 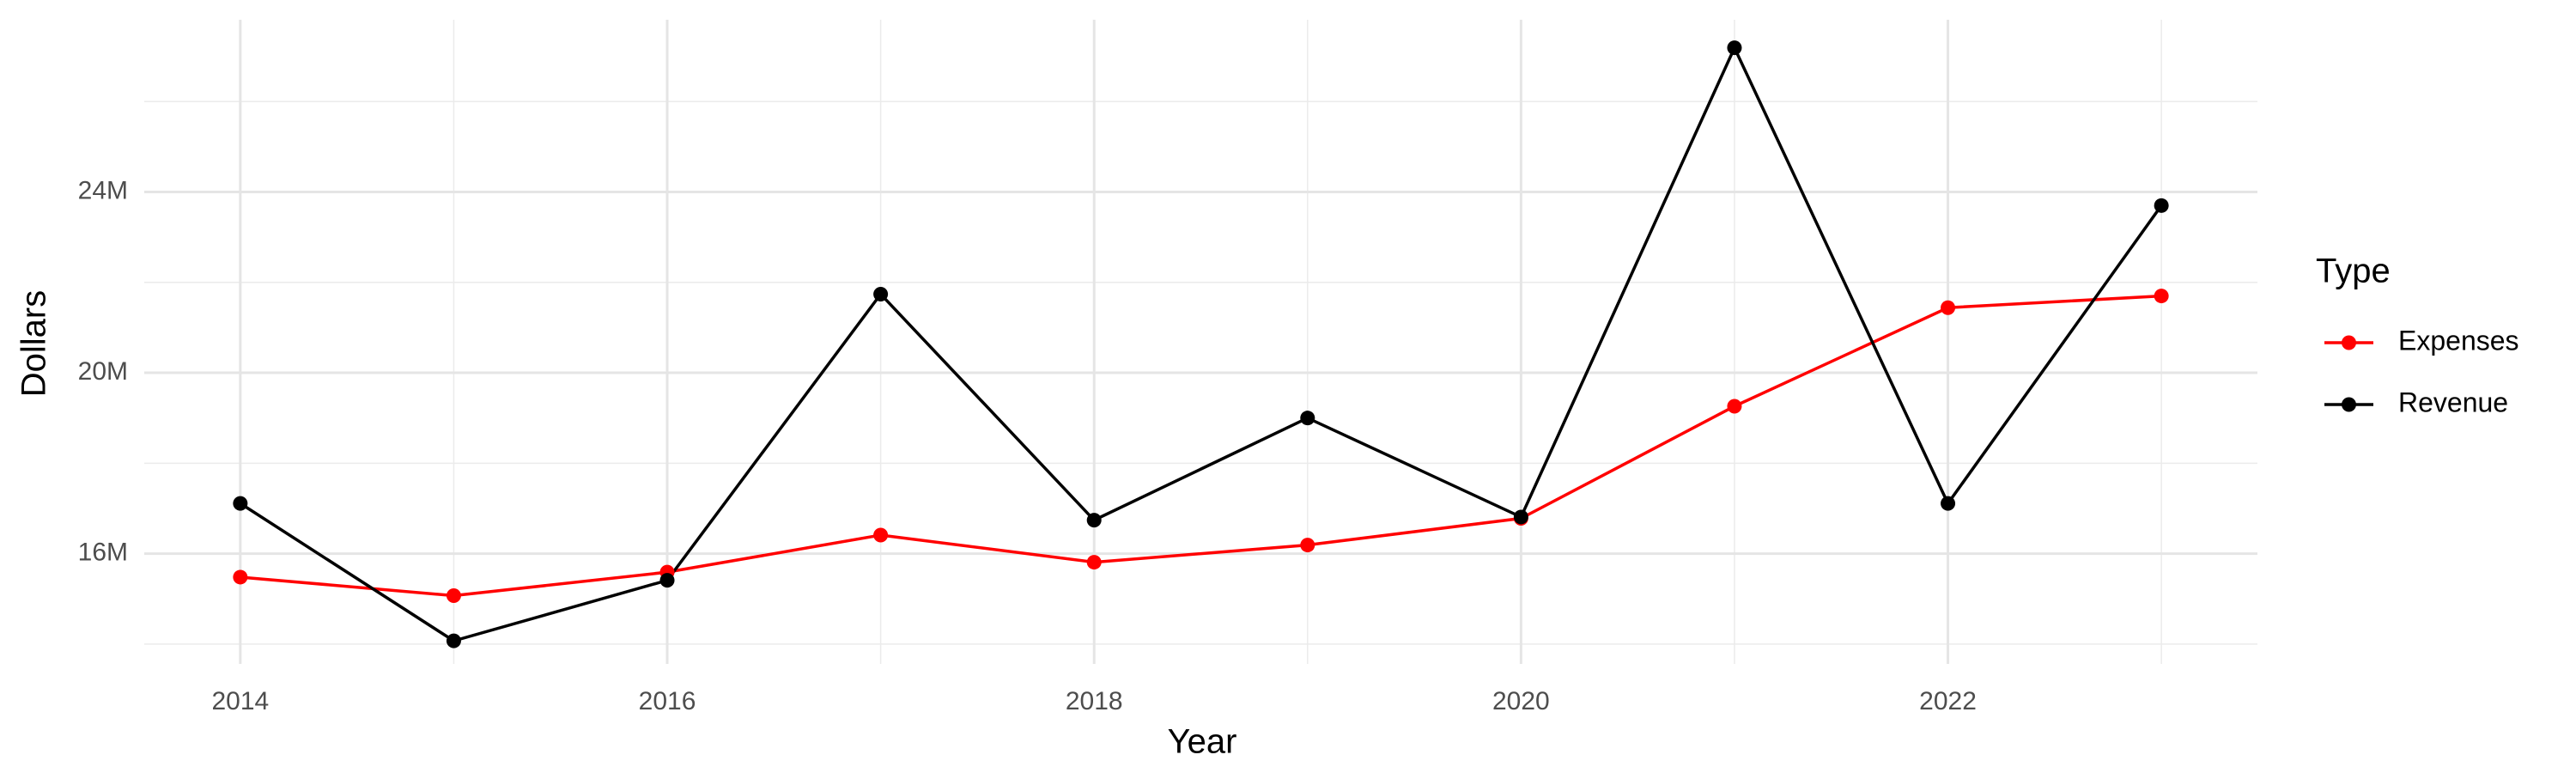 I want to click on y-tick-label: 24M, so click(x=103, y=190).